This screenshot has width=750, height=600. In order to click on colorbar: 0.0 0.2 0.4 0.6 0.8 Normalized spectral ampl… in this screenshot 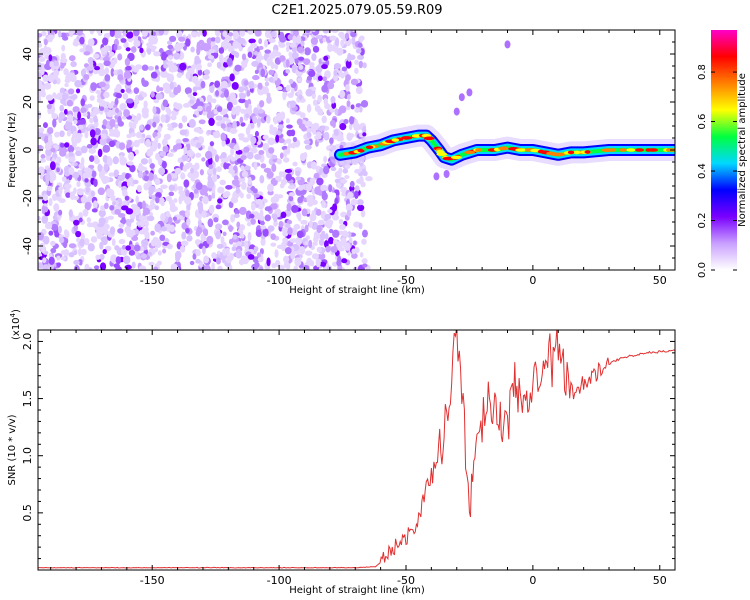, I will do `click(722, 154)`.